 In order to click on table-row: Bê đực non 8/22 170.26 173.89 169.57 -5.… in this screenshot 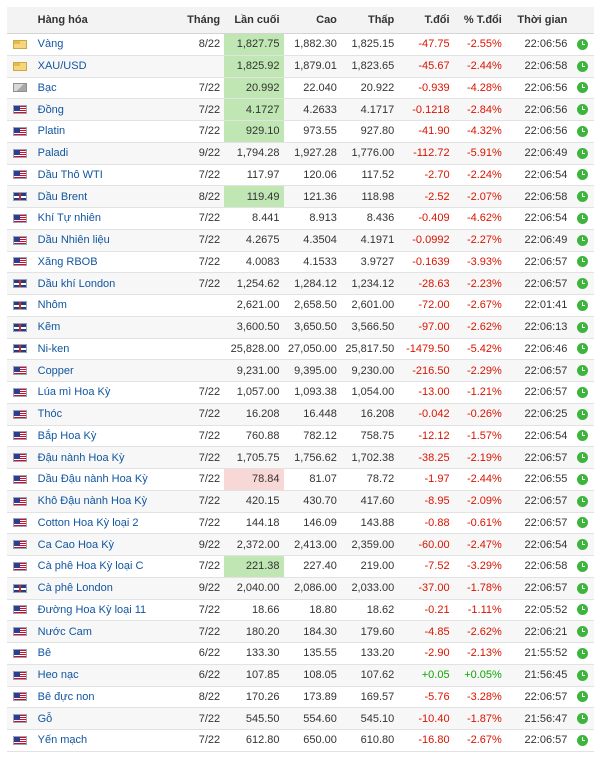, I will do `click(300, 697)`.